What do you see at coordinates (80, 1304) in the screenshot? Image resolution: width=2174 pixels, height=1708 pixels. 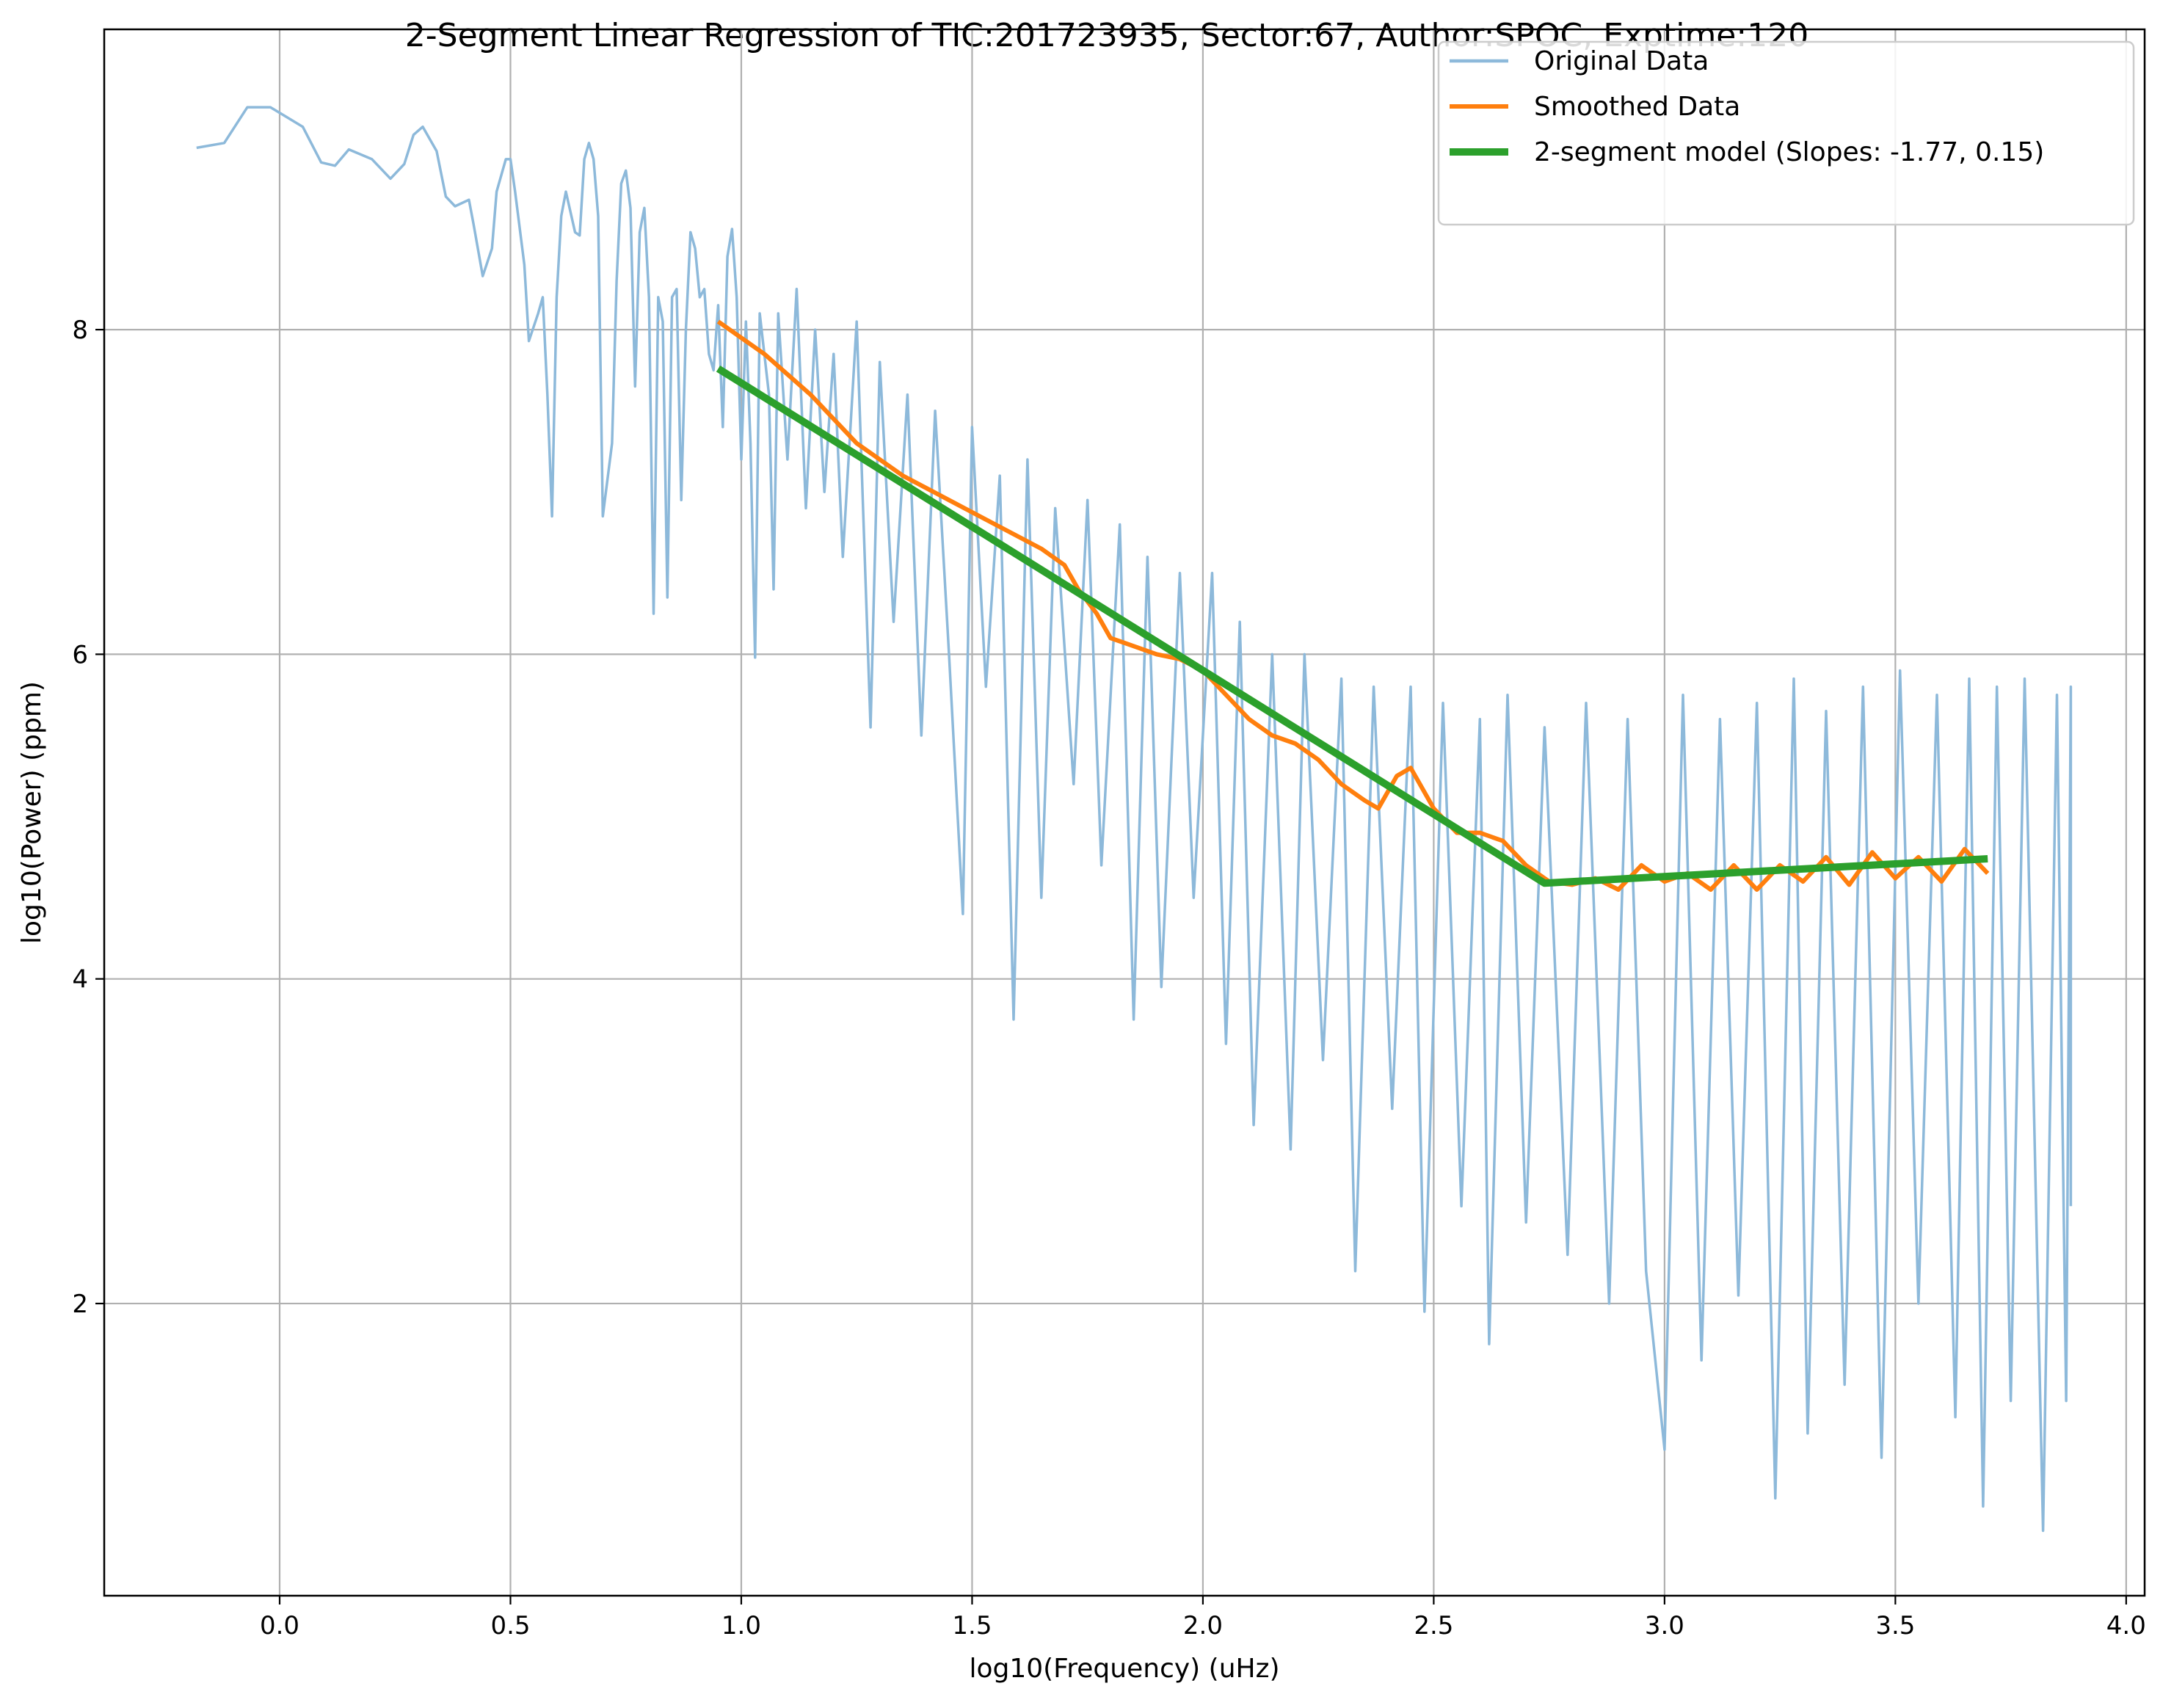 I see `y-tick-label: 2` at bounding box center [80, 1304].